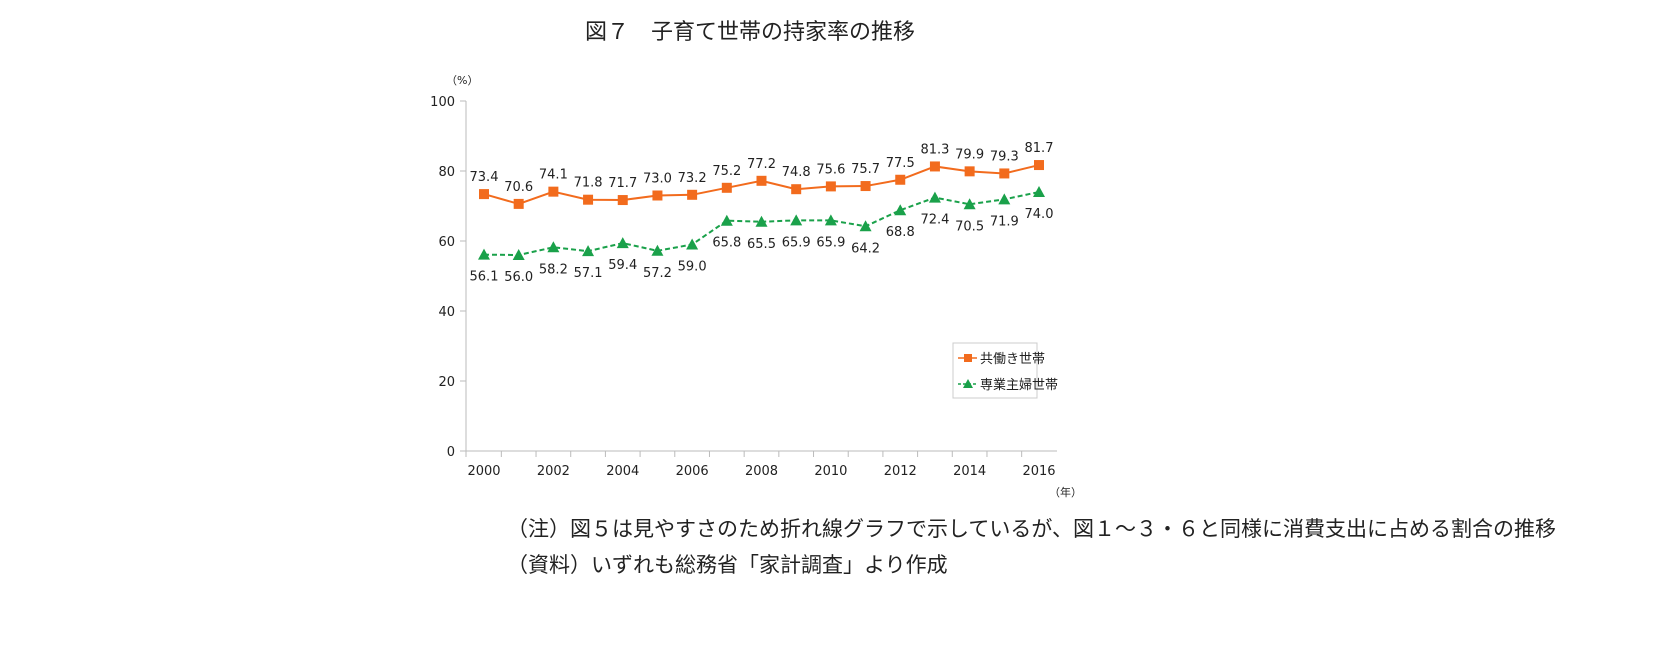  Describe the element at coordinates (1065, 492) in the screenshot. I see `x-axis-unit: （年）` at that location.